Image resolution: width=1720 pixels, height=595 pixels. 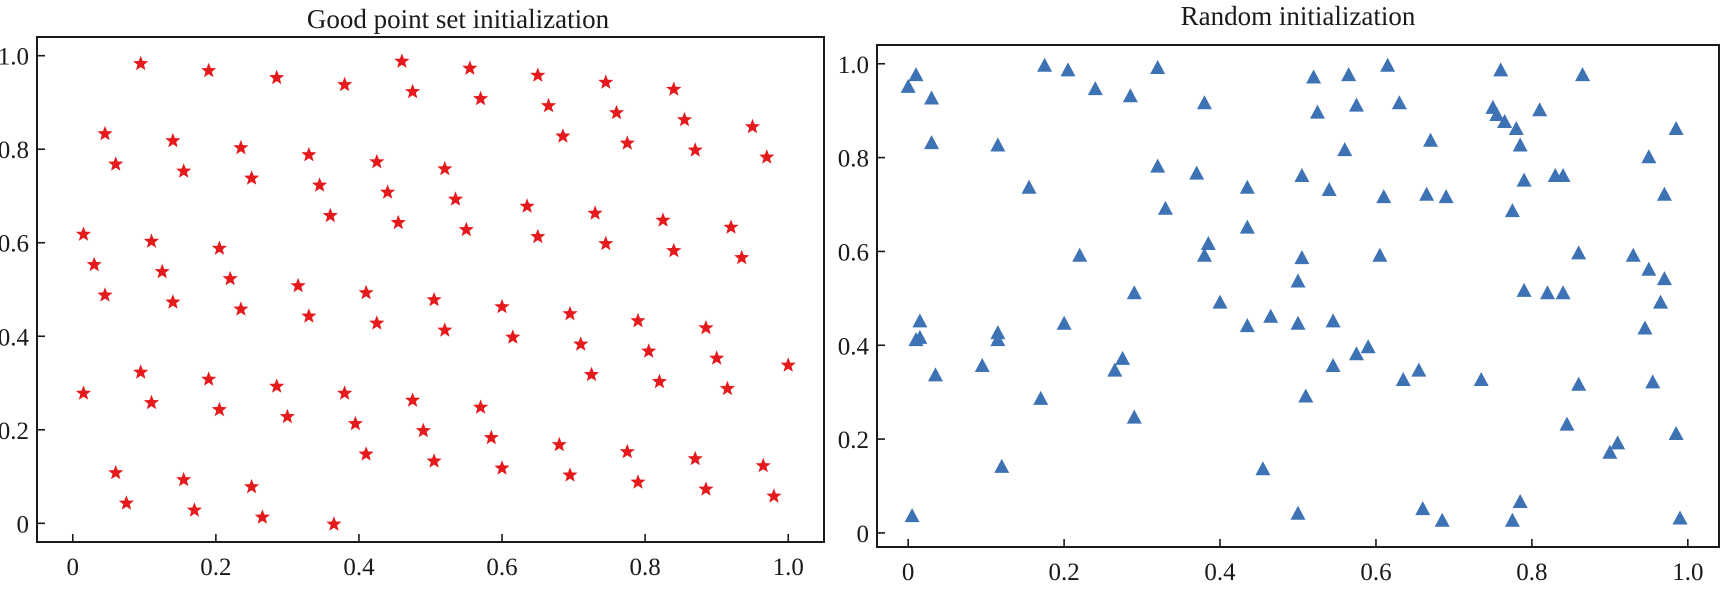 I want to click on y-tick-label: 0.8, so click(x=853, y=159).